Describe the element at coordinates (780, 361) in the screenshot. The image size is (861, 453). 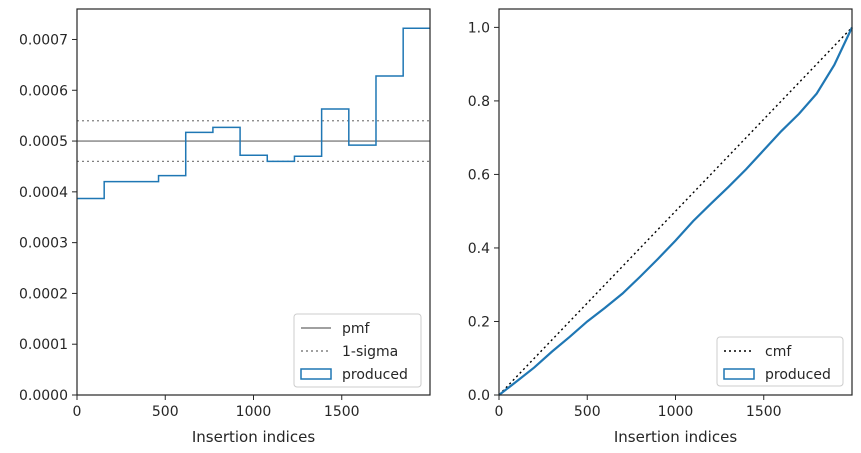
I see `legend-box` at that location.